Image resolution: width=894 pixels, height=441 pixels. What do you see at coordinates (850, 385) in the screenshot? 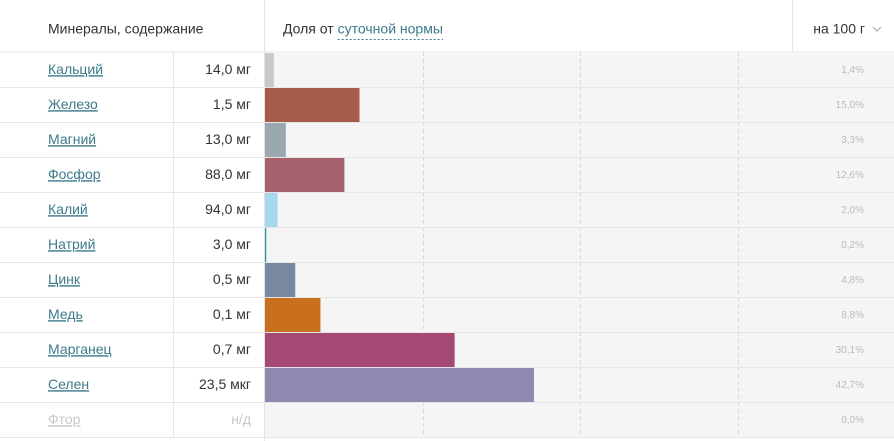
I see `value-label: 42,7%` at bounding box center [850, 385].